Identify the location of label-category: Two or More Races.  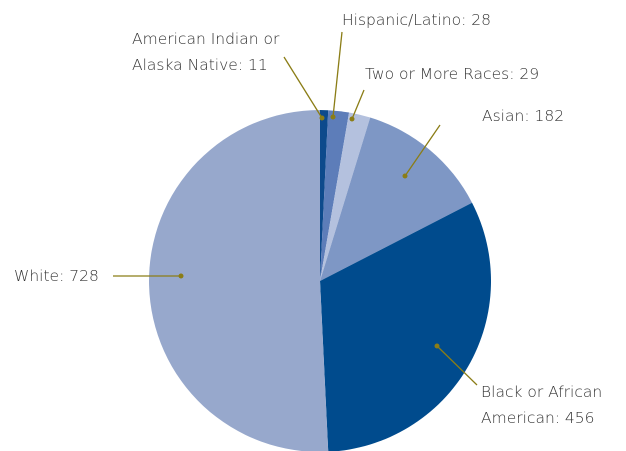
(437, 74).